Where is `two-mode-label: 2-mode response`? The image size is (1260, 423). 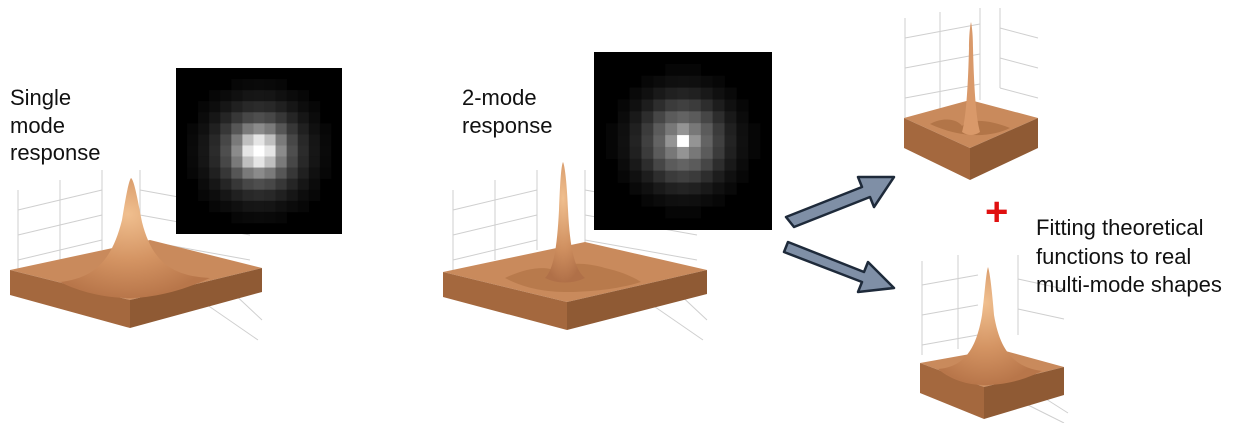 two-mode-label: 2-mode response is located at coordinates (507, 111).